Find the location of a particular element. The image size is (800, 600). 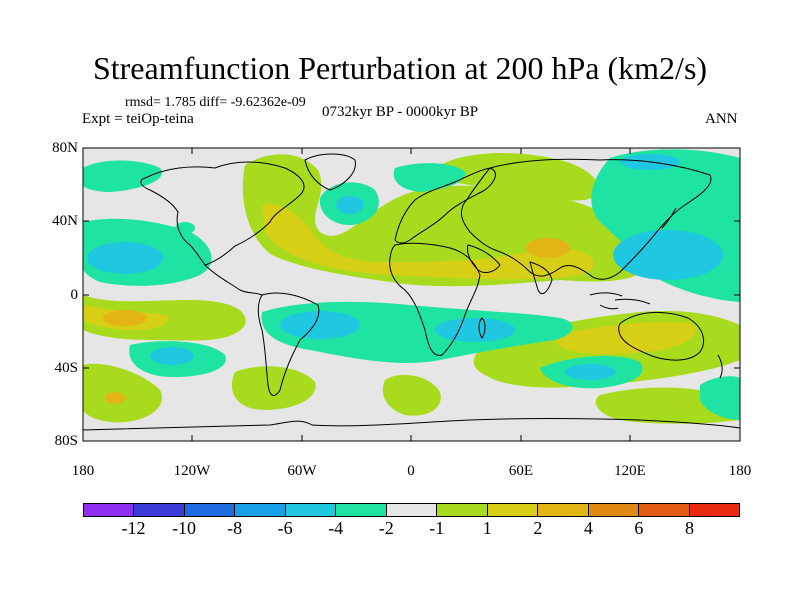

coast-new-zealand is located at coordinates (720, 366).